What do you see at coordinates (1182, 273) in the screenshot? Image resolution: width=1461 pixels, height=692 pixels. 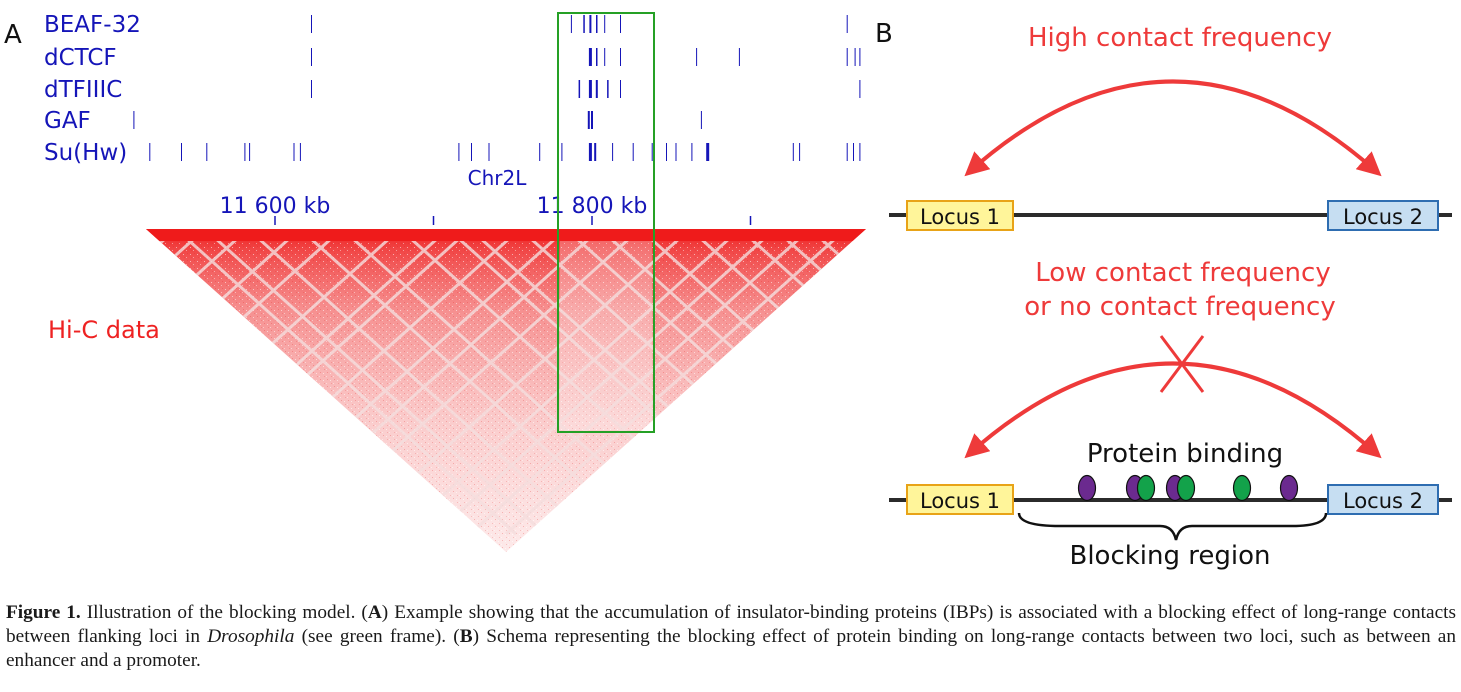 I see `low-contact-label-1: Low contact frequency` at bounding box center [1182, 273].